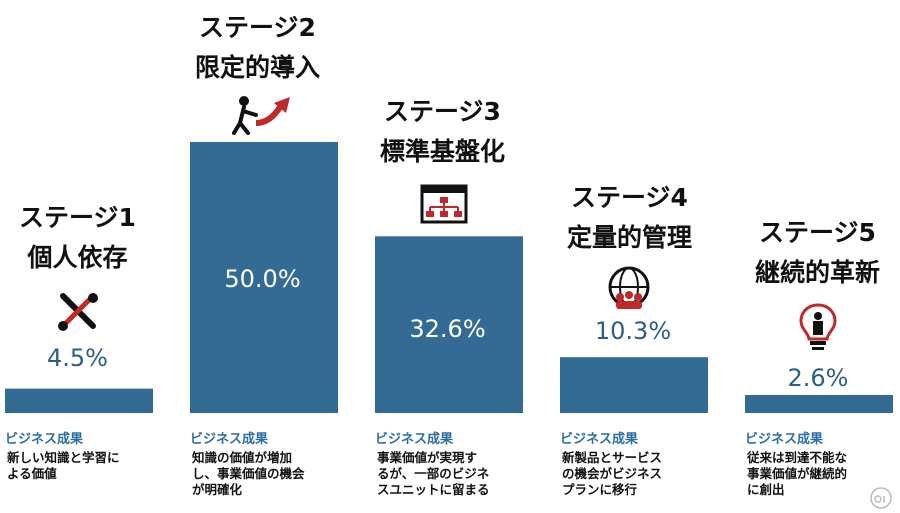 Image resolution: width=900 pixels, height=513 pixels. What do you see at coordinates (77, 238) in the screenshot?
I see `stage1-title: ステージ1 個人依存` at bounding box center [77, 238].